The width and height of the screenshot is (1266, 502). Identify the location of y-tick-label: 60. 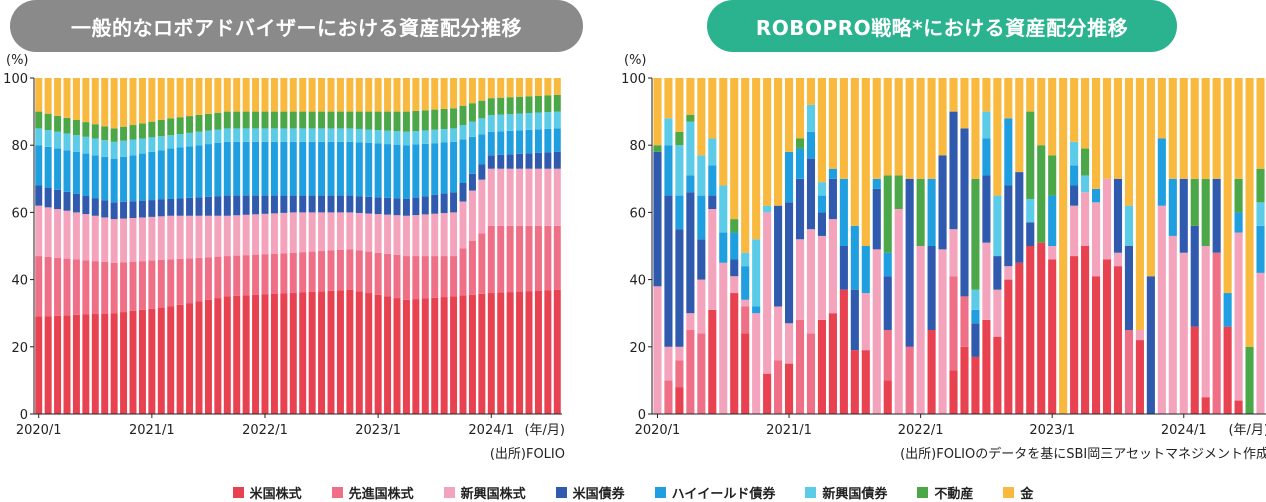
(637, 213).